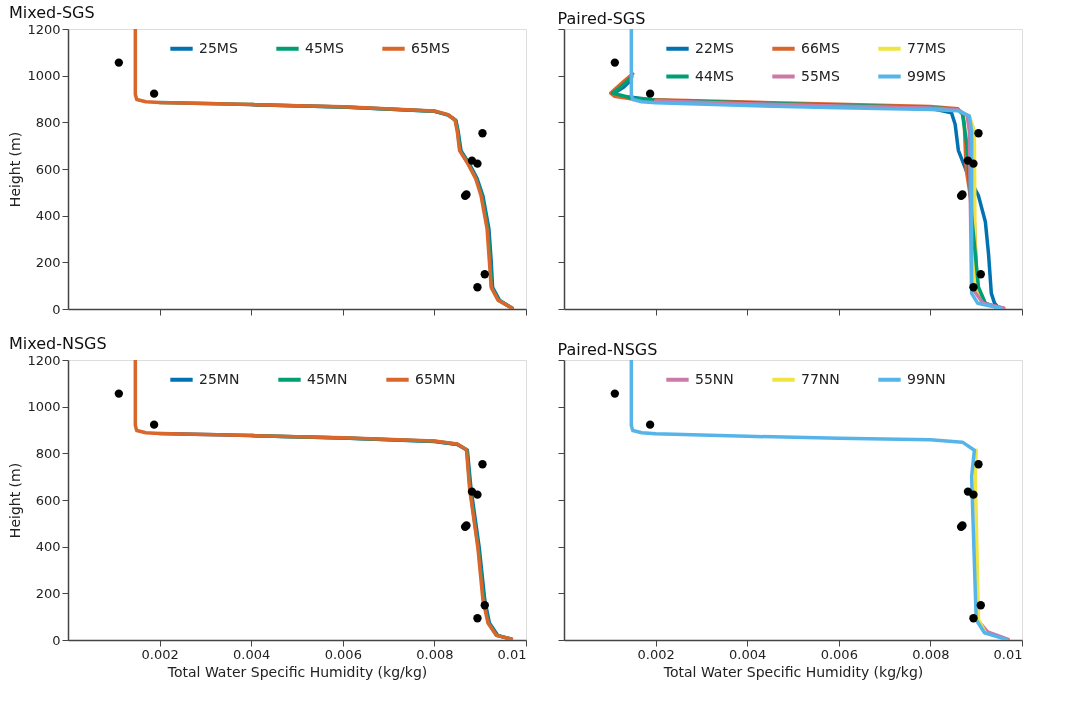  Describe the element at coordinates (714, 47) in the screenshot. I see `legend-label: 22MS` at that location.